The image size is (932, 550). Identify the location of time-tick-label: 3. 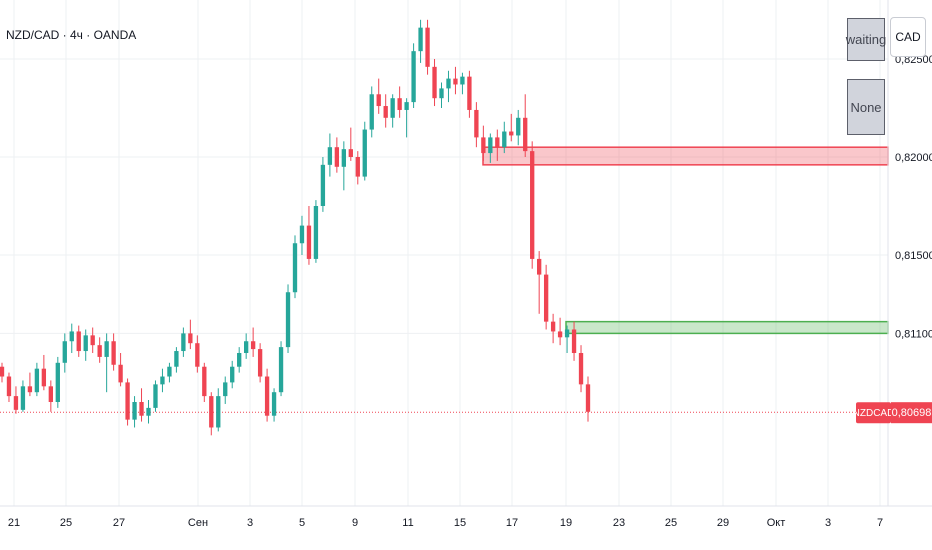
(828, 523).